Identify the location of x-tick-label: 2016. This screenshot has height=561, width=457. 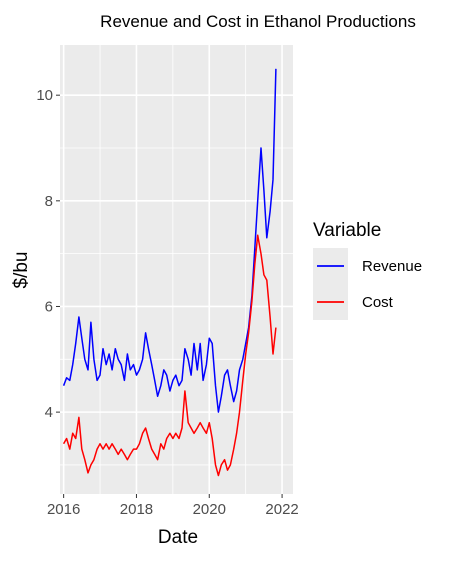
(63, 509).